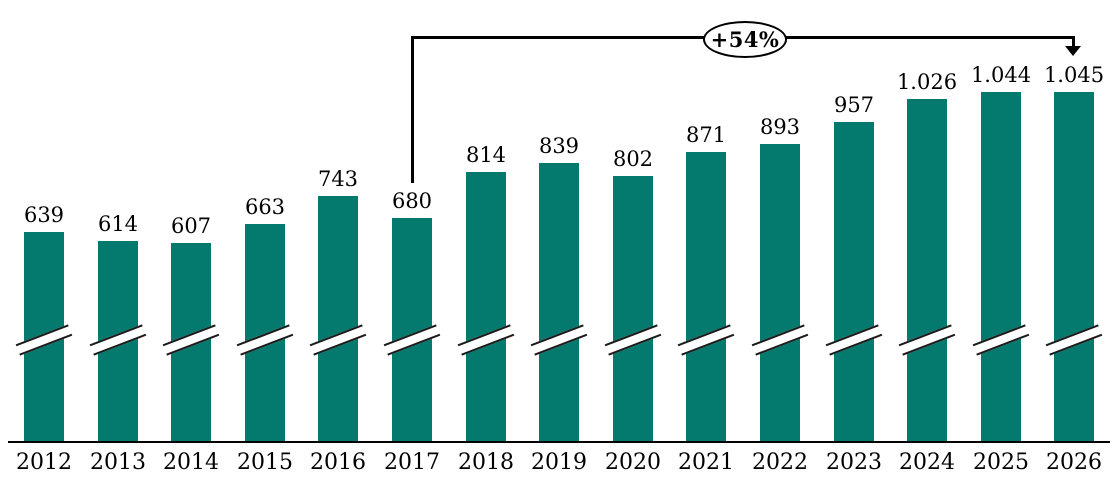 Image resolution: width=1118 pixels, height=483 pixels. Describe the element at coordinates (265, 462) in the screenshot. I see `x-axis-label-2015: 2015` at that location.